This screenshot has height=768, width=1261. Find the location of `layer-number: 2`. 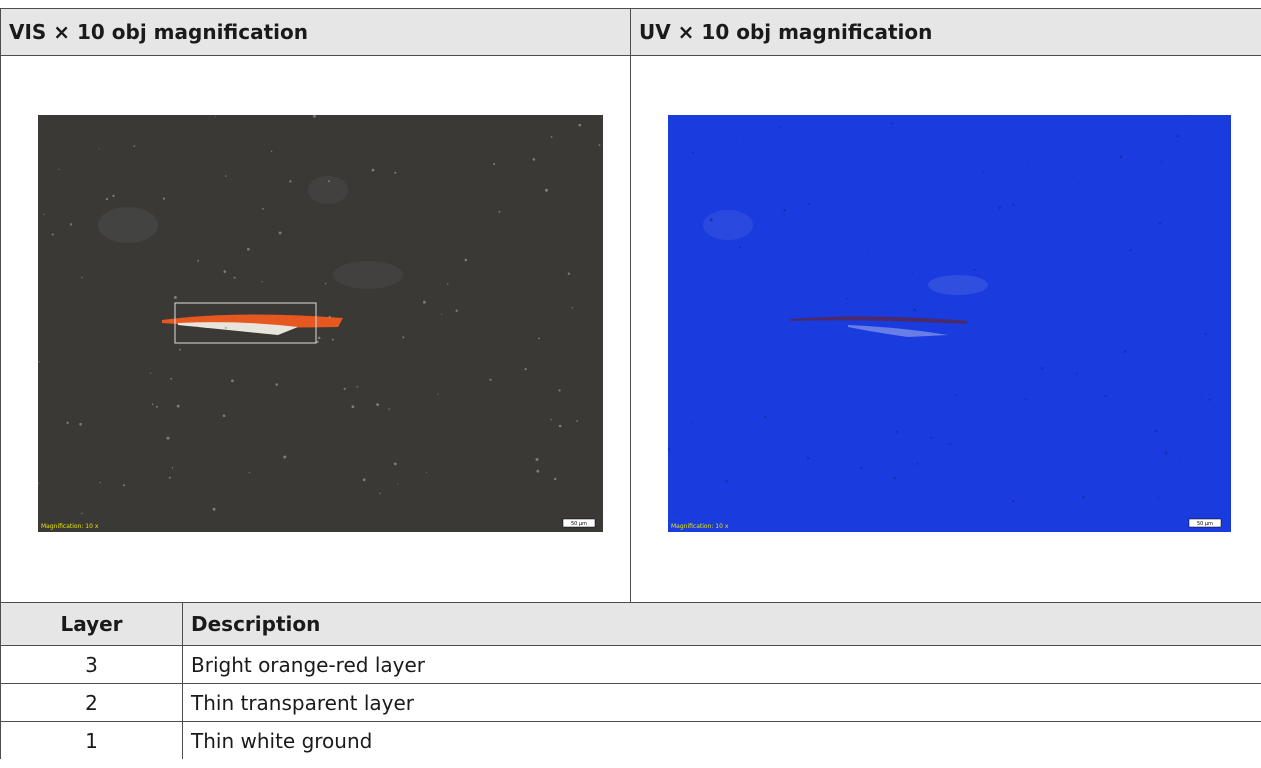

layer-number: 2 is located at coordinates (91, 702).